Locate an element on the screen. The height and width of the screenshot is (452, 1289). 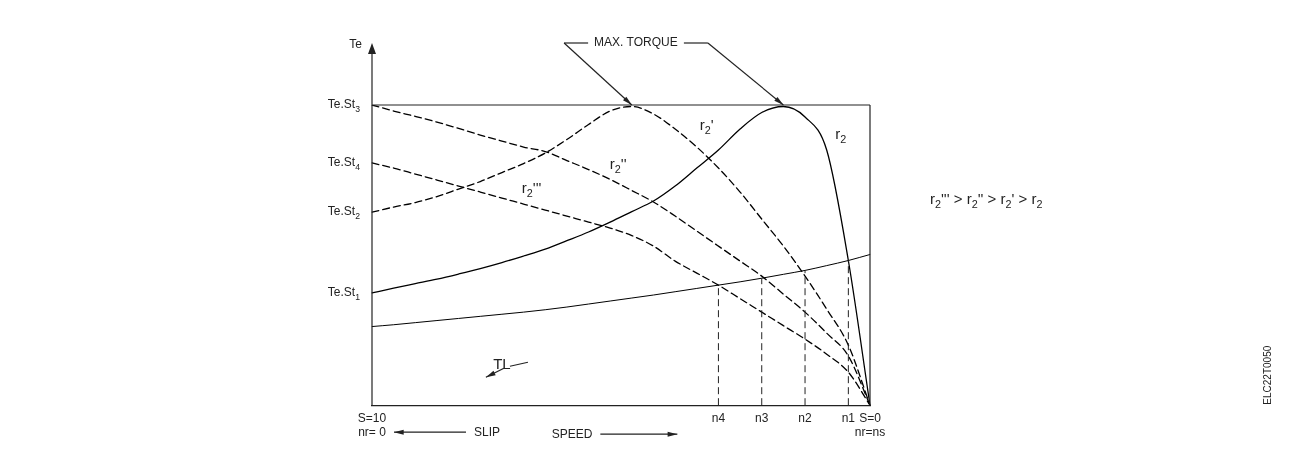
x-tick-label: S=10 nr= 0 is located at coordinates (372, 425).